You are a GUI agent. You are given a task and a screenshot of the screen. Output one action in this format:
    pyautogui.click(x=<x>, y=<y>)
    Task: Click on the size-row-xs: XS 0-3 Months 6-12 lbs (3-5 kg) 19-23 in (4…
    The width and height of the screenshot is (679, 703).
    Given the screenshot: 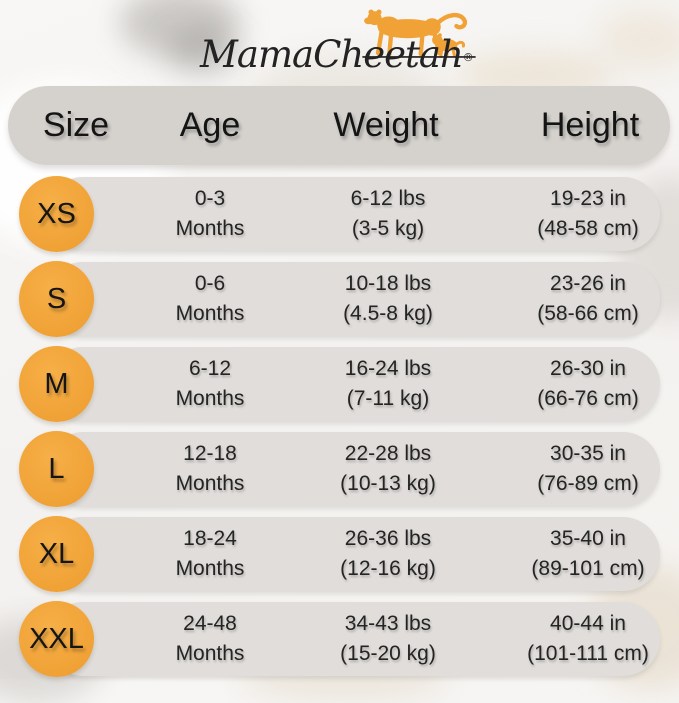 What is the action you would take?
    pyautogui.click(x=339, y=214)
    